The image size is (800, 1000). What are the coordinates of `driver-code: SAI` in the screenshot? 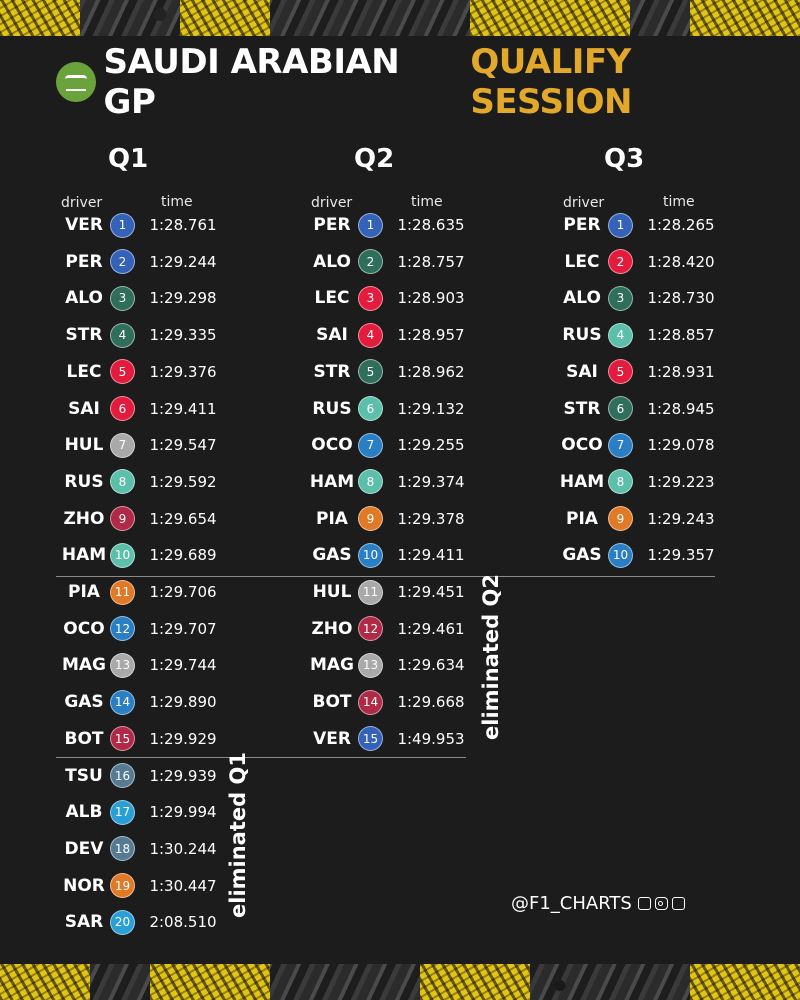 It's located at (582, 371).